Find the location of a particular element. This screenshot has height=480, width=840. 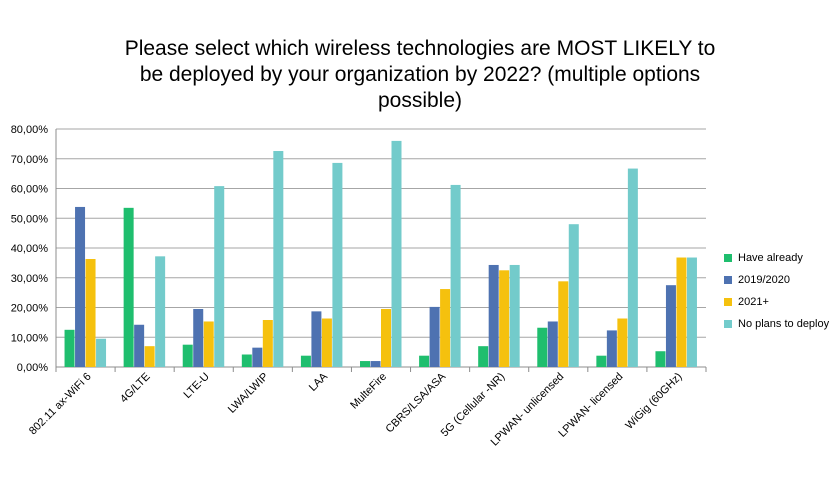

legend-item-no-plans: No plans to deploy is located at coordinates (776, 324).